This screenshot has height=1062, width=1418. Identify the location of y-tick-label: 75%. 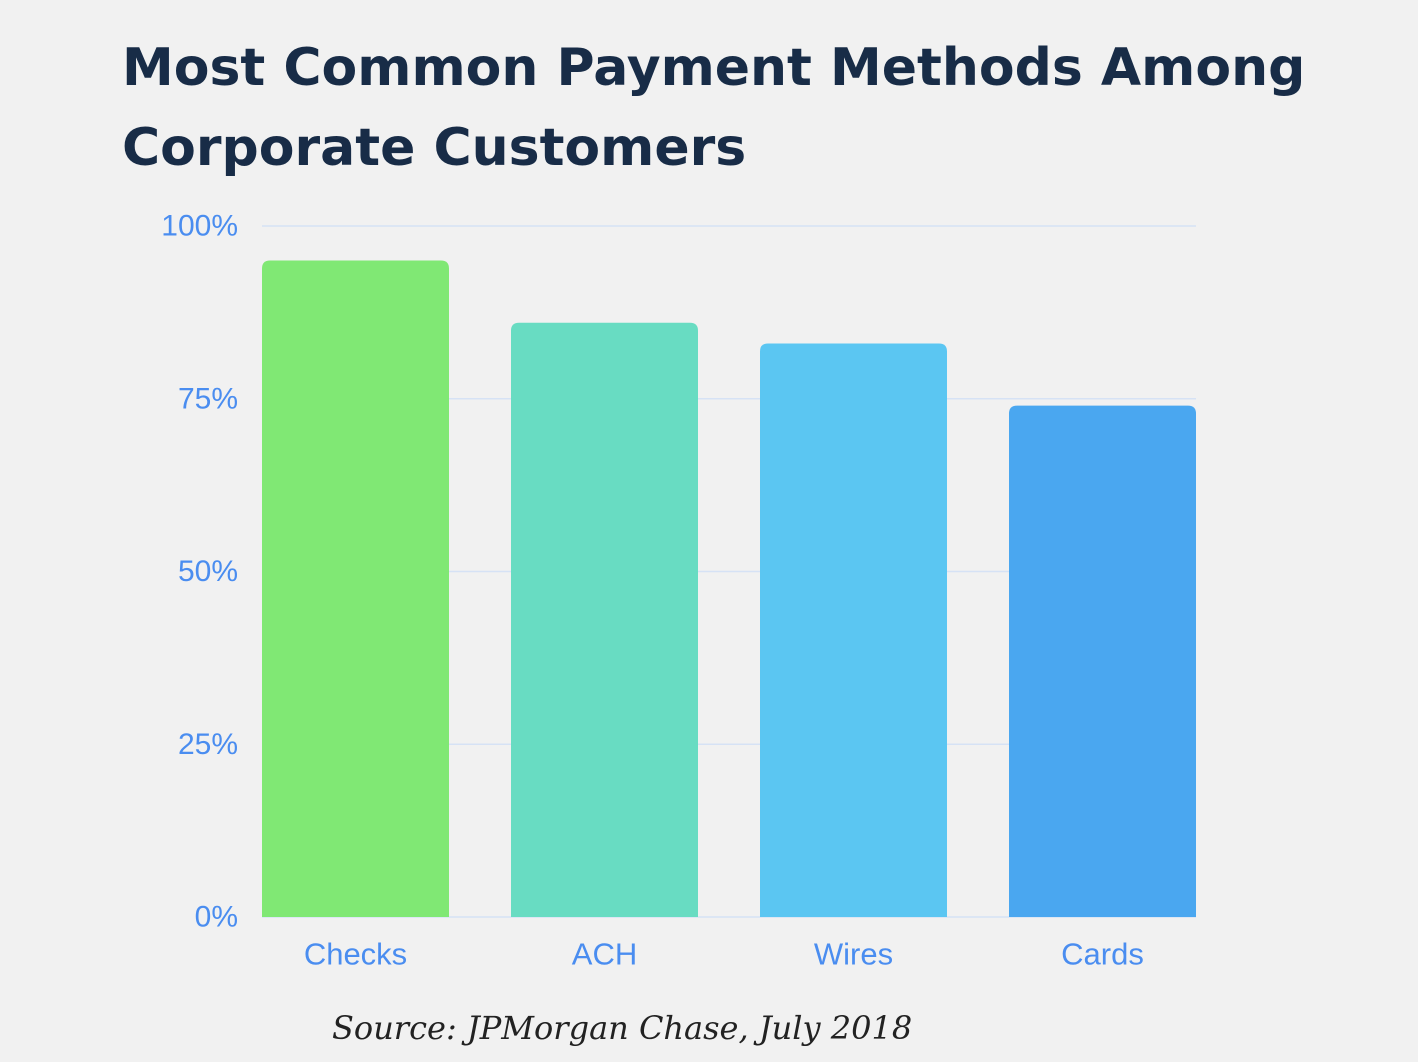
(208, 398).